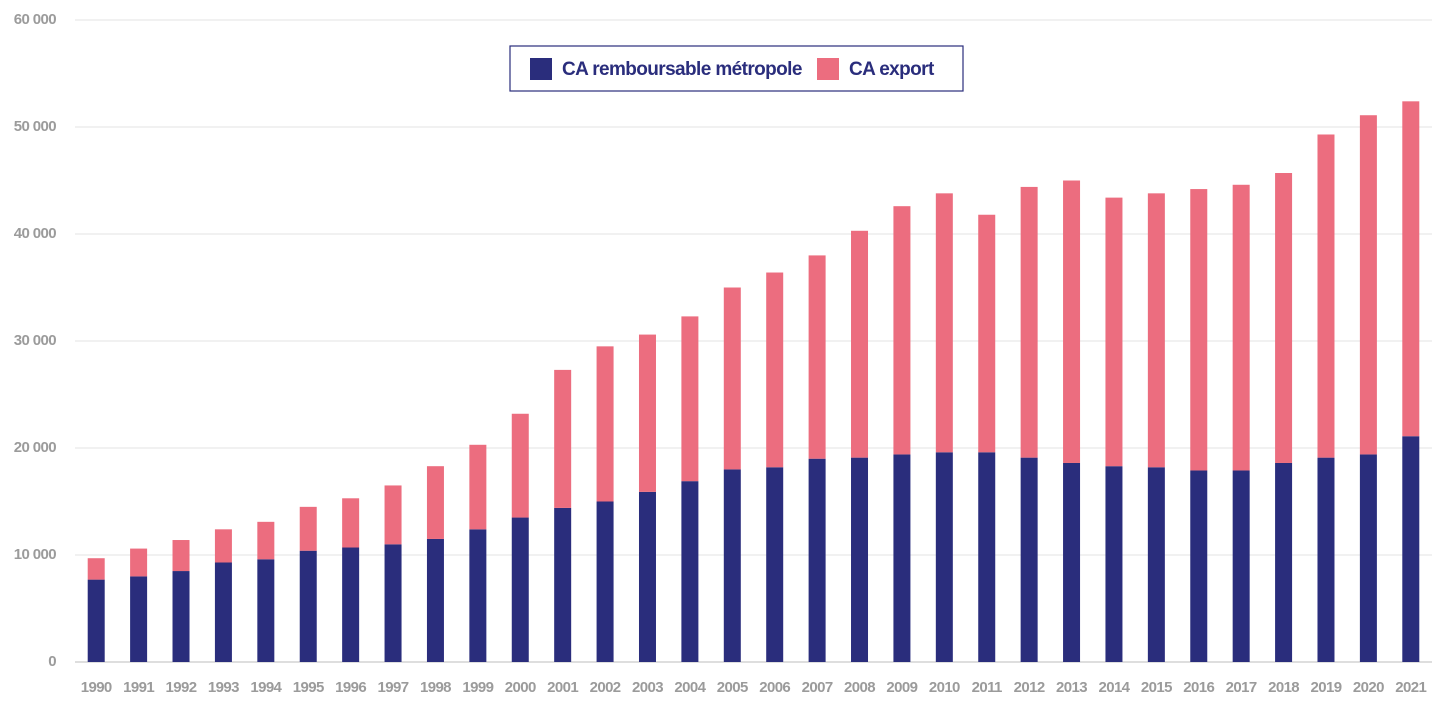 Image resolution: width=1444 pixels, height=702 pixels. What do you see at coordinates (435, 687) in the screenshot?
I see `x-tick-label: 1998` at bounding box center [435, 687].